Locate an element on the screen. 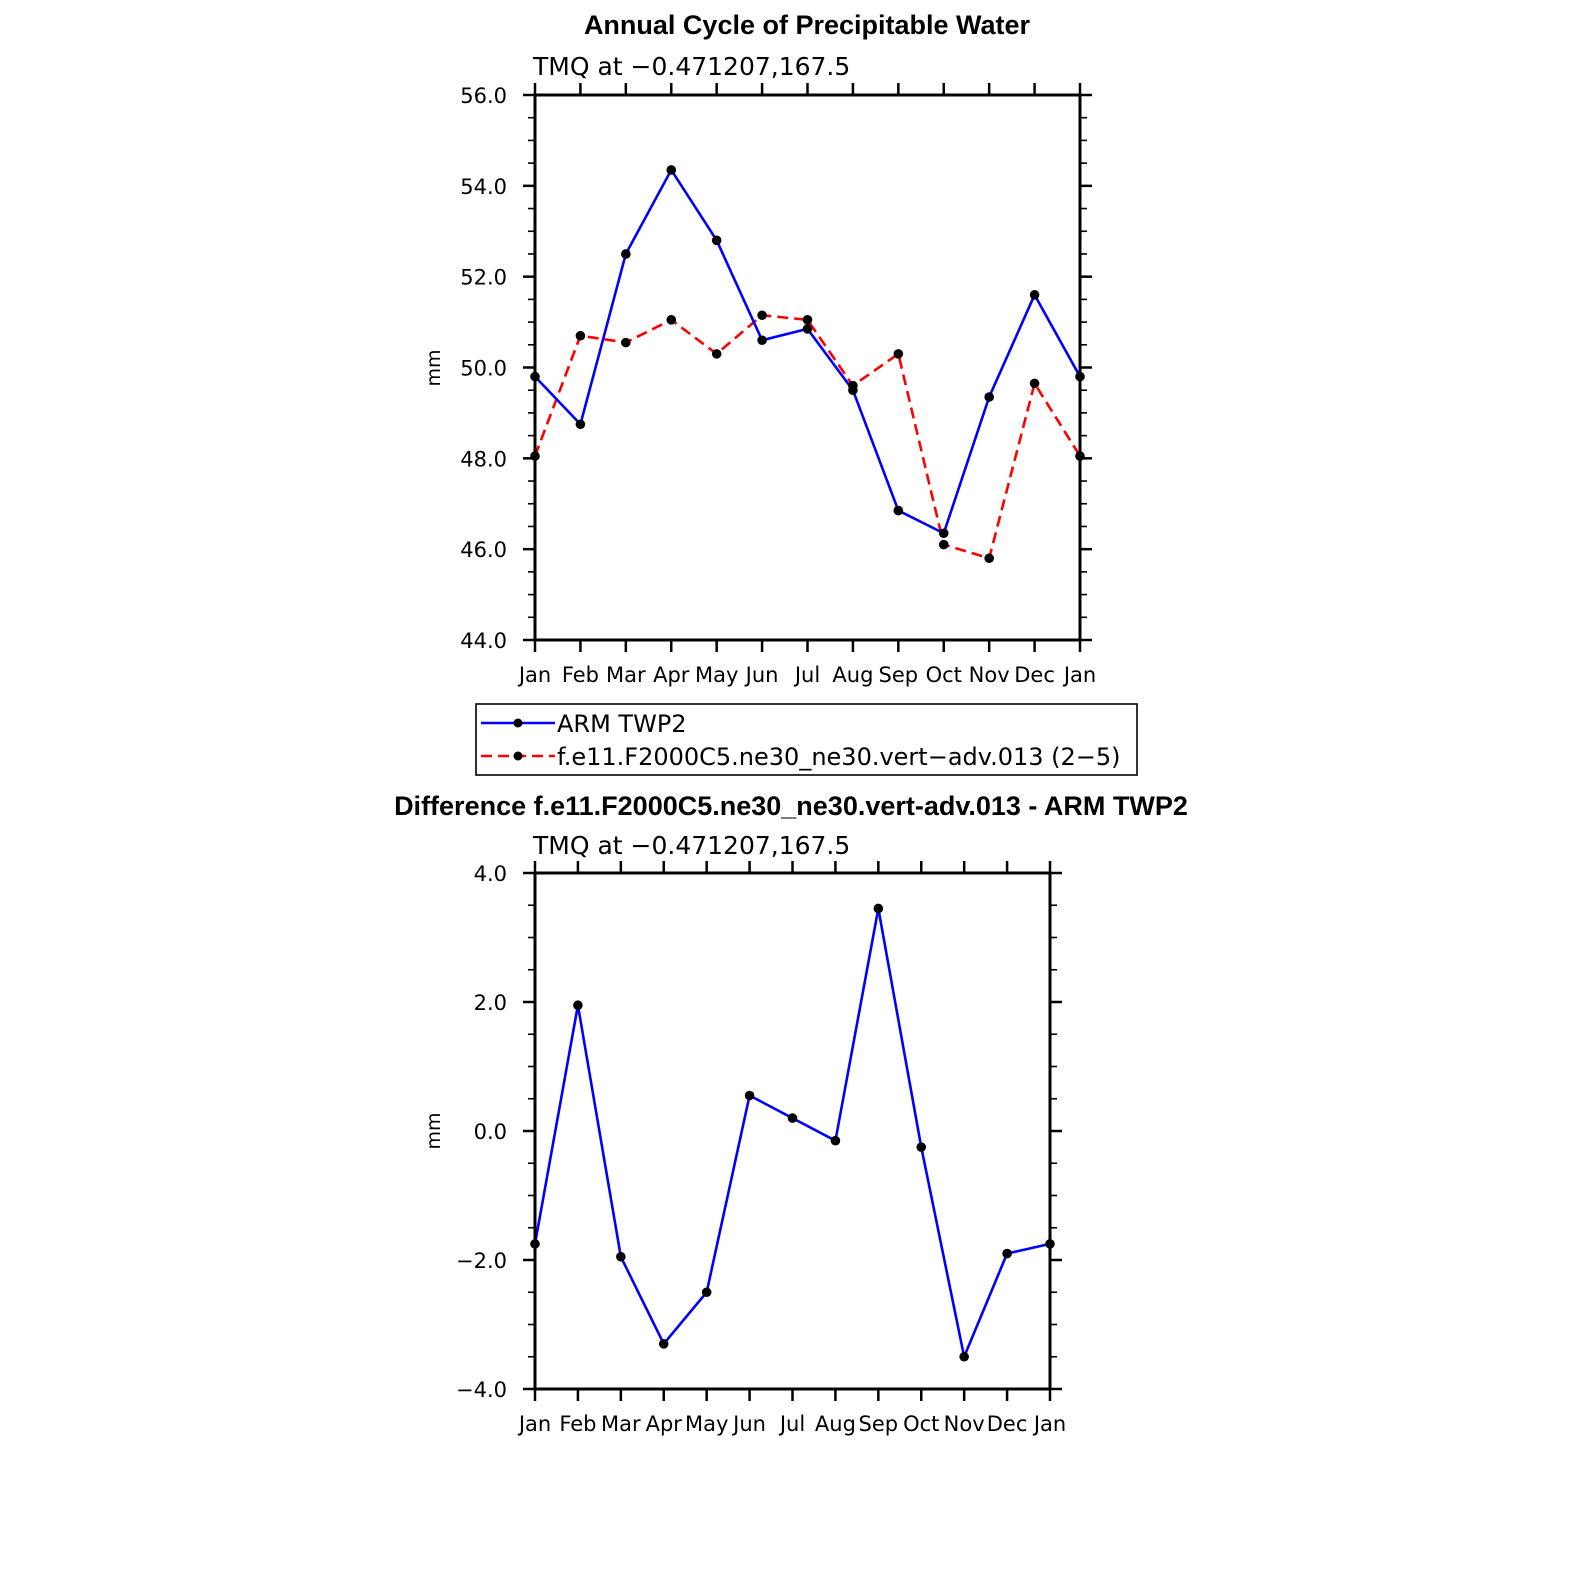  y-tick-label: 56.0 is located at coordinates (483, 96).